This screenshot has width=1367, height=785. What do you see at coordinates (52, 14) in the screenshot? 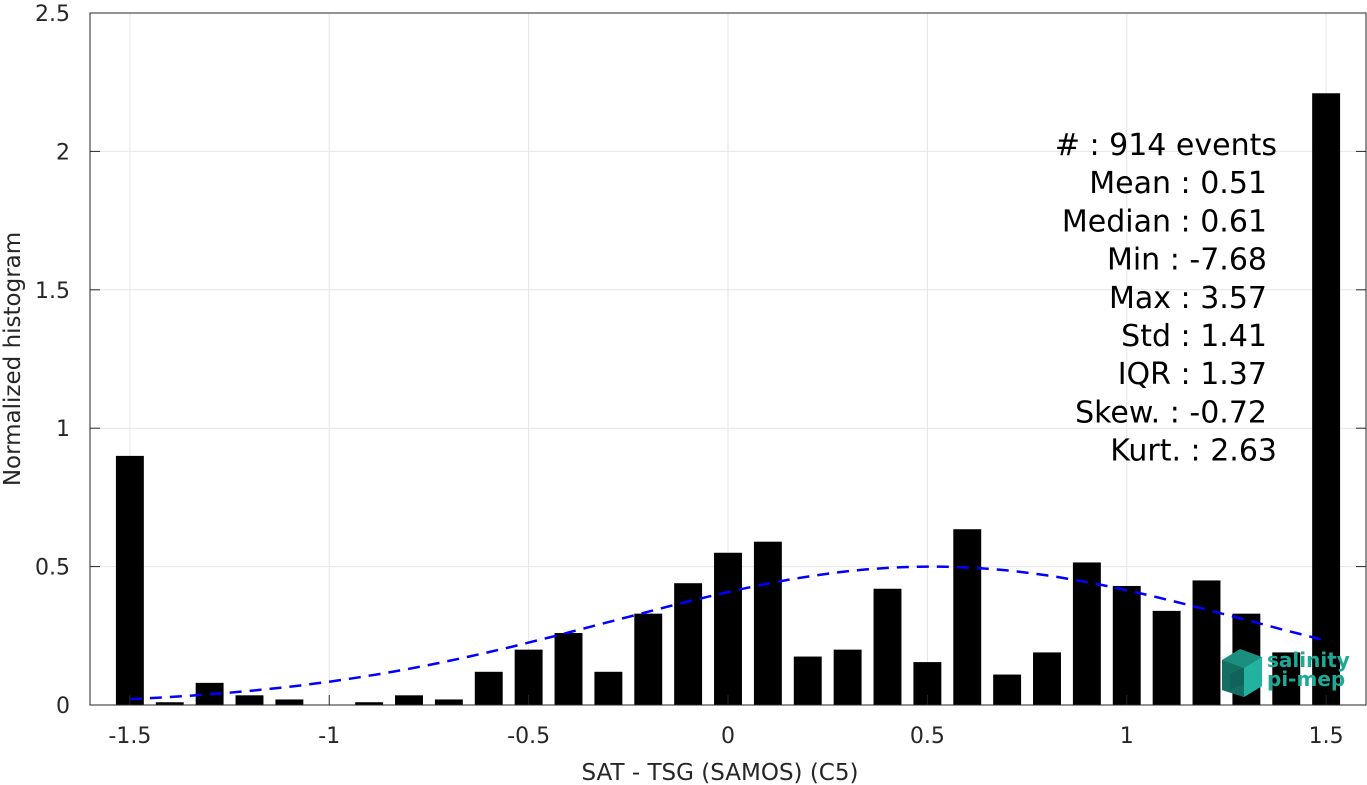
I see `y-tick-label: 2.5` at bounding box center [52, 14].